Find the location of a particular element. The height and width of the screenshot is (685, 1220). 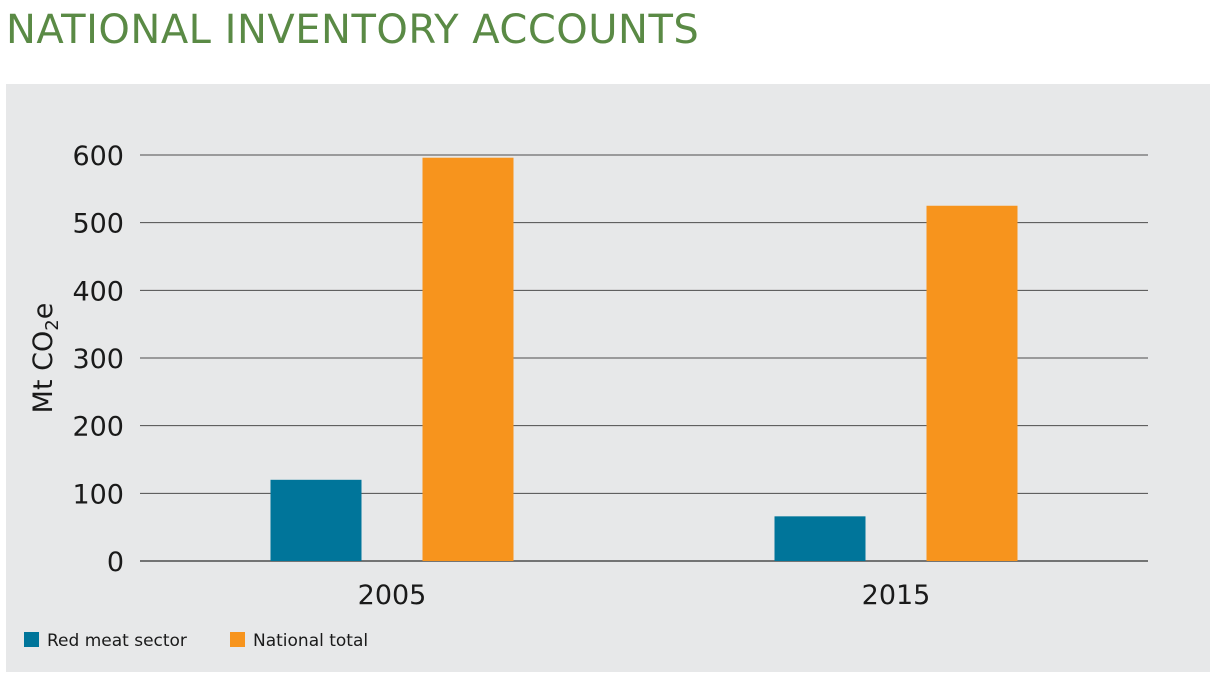

legend-item: Red meat sector is located at coordinates (105, 641).